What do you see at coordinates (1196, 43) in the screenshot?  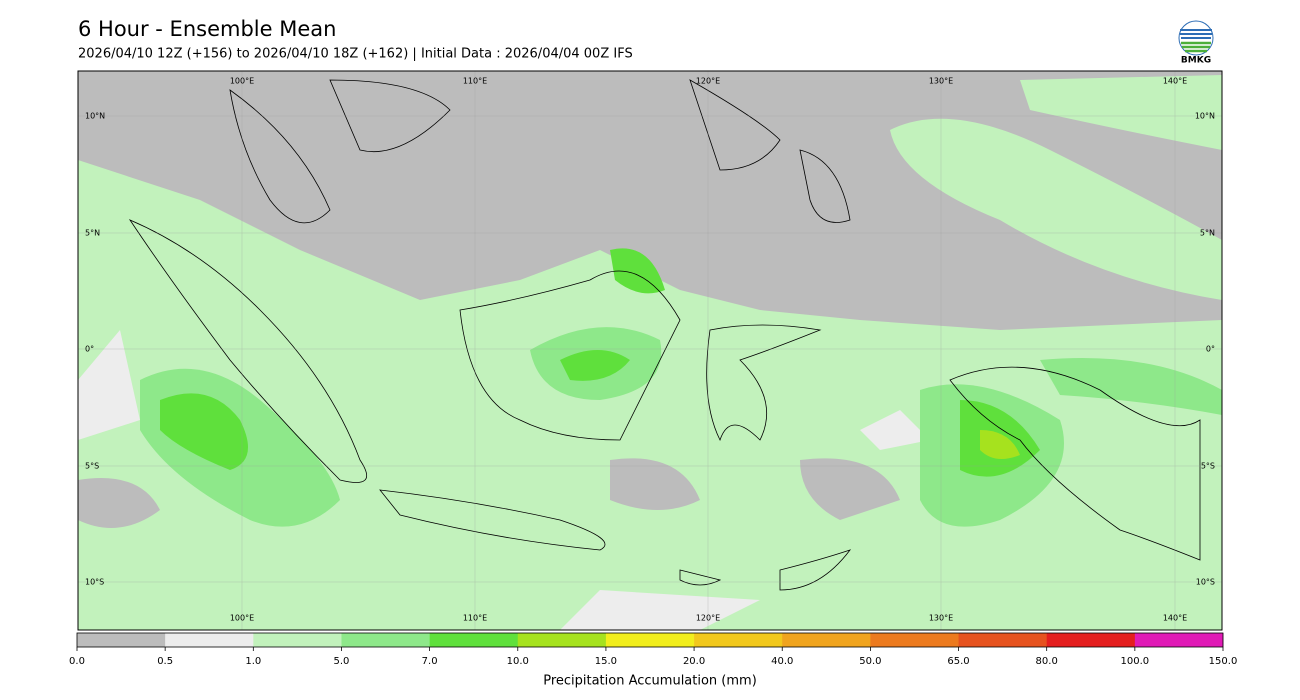 I see `logo: BMKG` at bounding box center [1196, 43].